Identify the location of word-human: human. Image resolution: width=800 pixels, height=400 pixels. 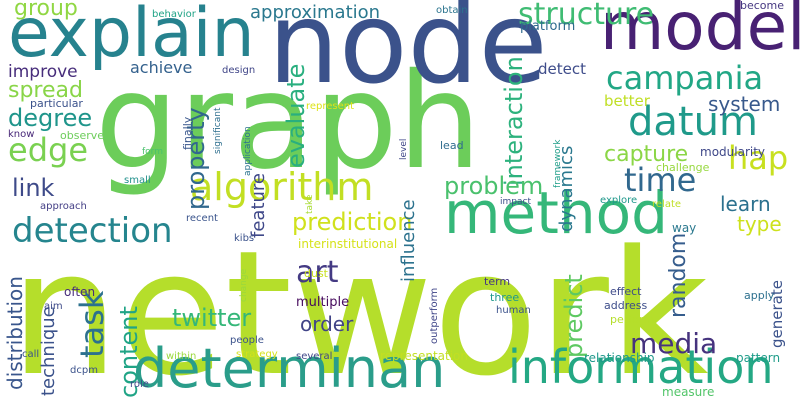
(513, 310).